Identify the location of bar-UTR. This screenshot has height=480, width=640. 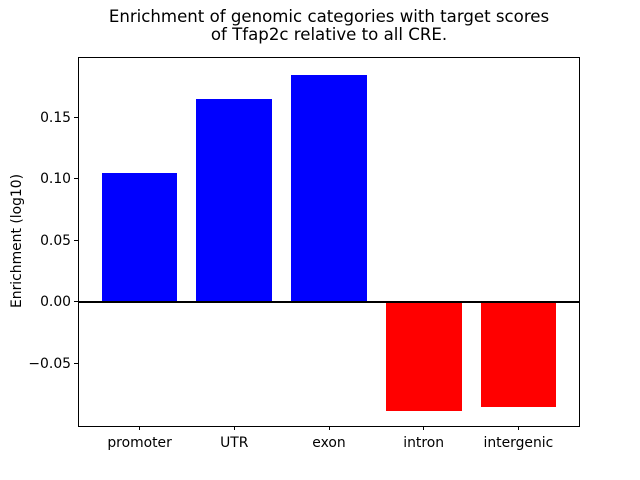
(234, 201).